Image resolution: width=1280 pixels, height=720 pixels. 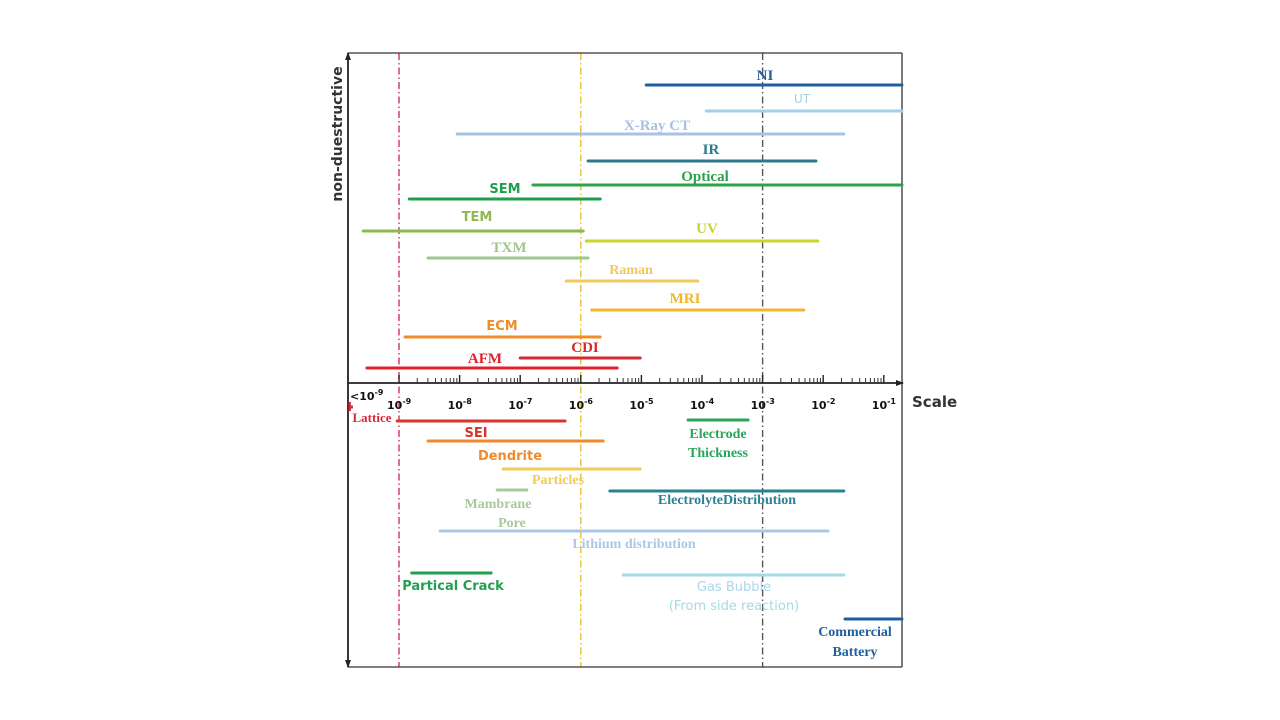 I want to click on tick-exponent: -5, so click(x=649, y=401).